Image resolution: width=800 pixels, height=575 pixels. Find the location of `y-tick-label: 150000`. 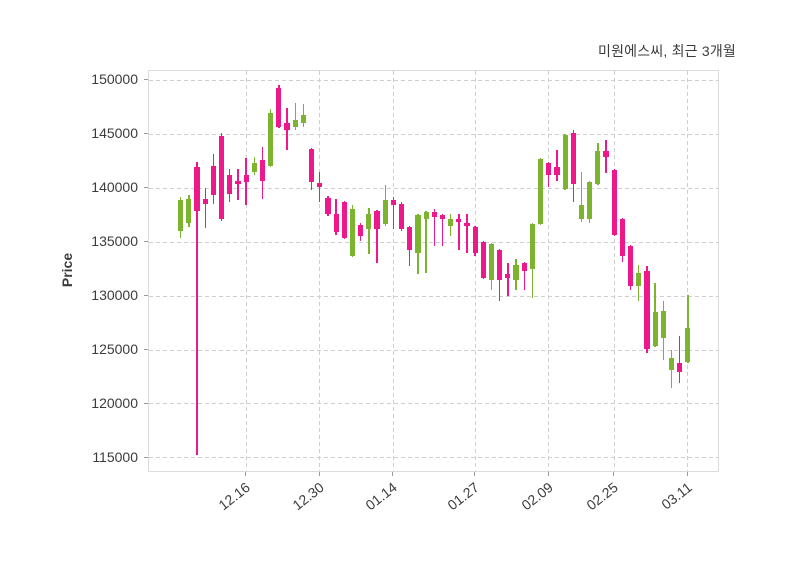

y-tick-label: 150000 is located at coordinates (114, 79).